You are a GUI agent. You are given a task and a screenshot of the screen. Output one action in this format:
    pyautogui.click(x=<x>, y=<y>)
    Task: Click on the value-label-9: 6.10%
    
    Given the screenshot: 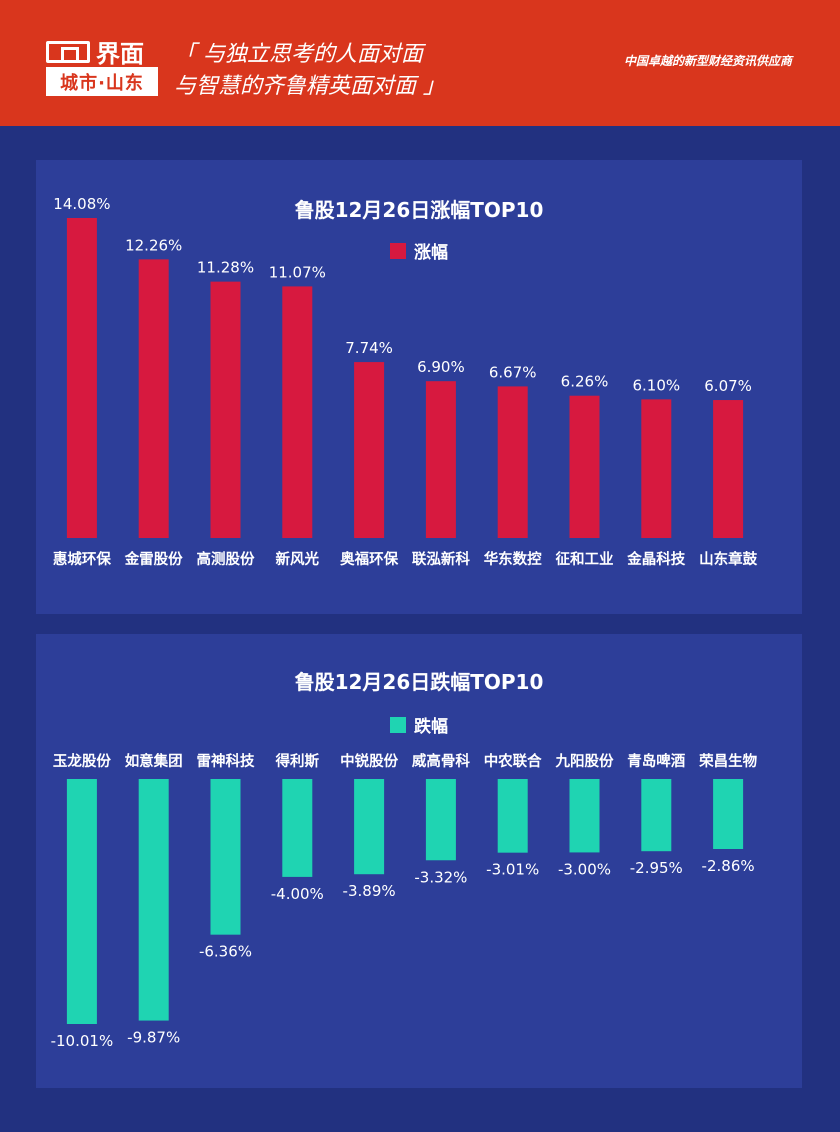 What is the action you would take?
    pyautogui.click(x=656, y=385)
    